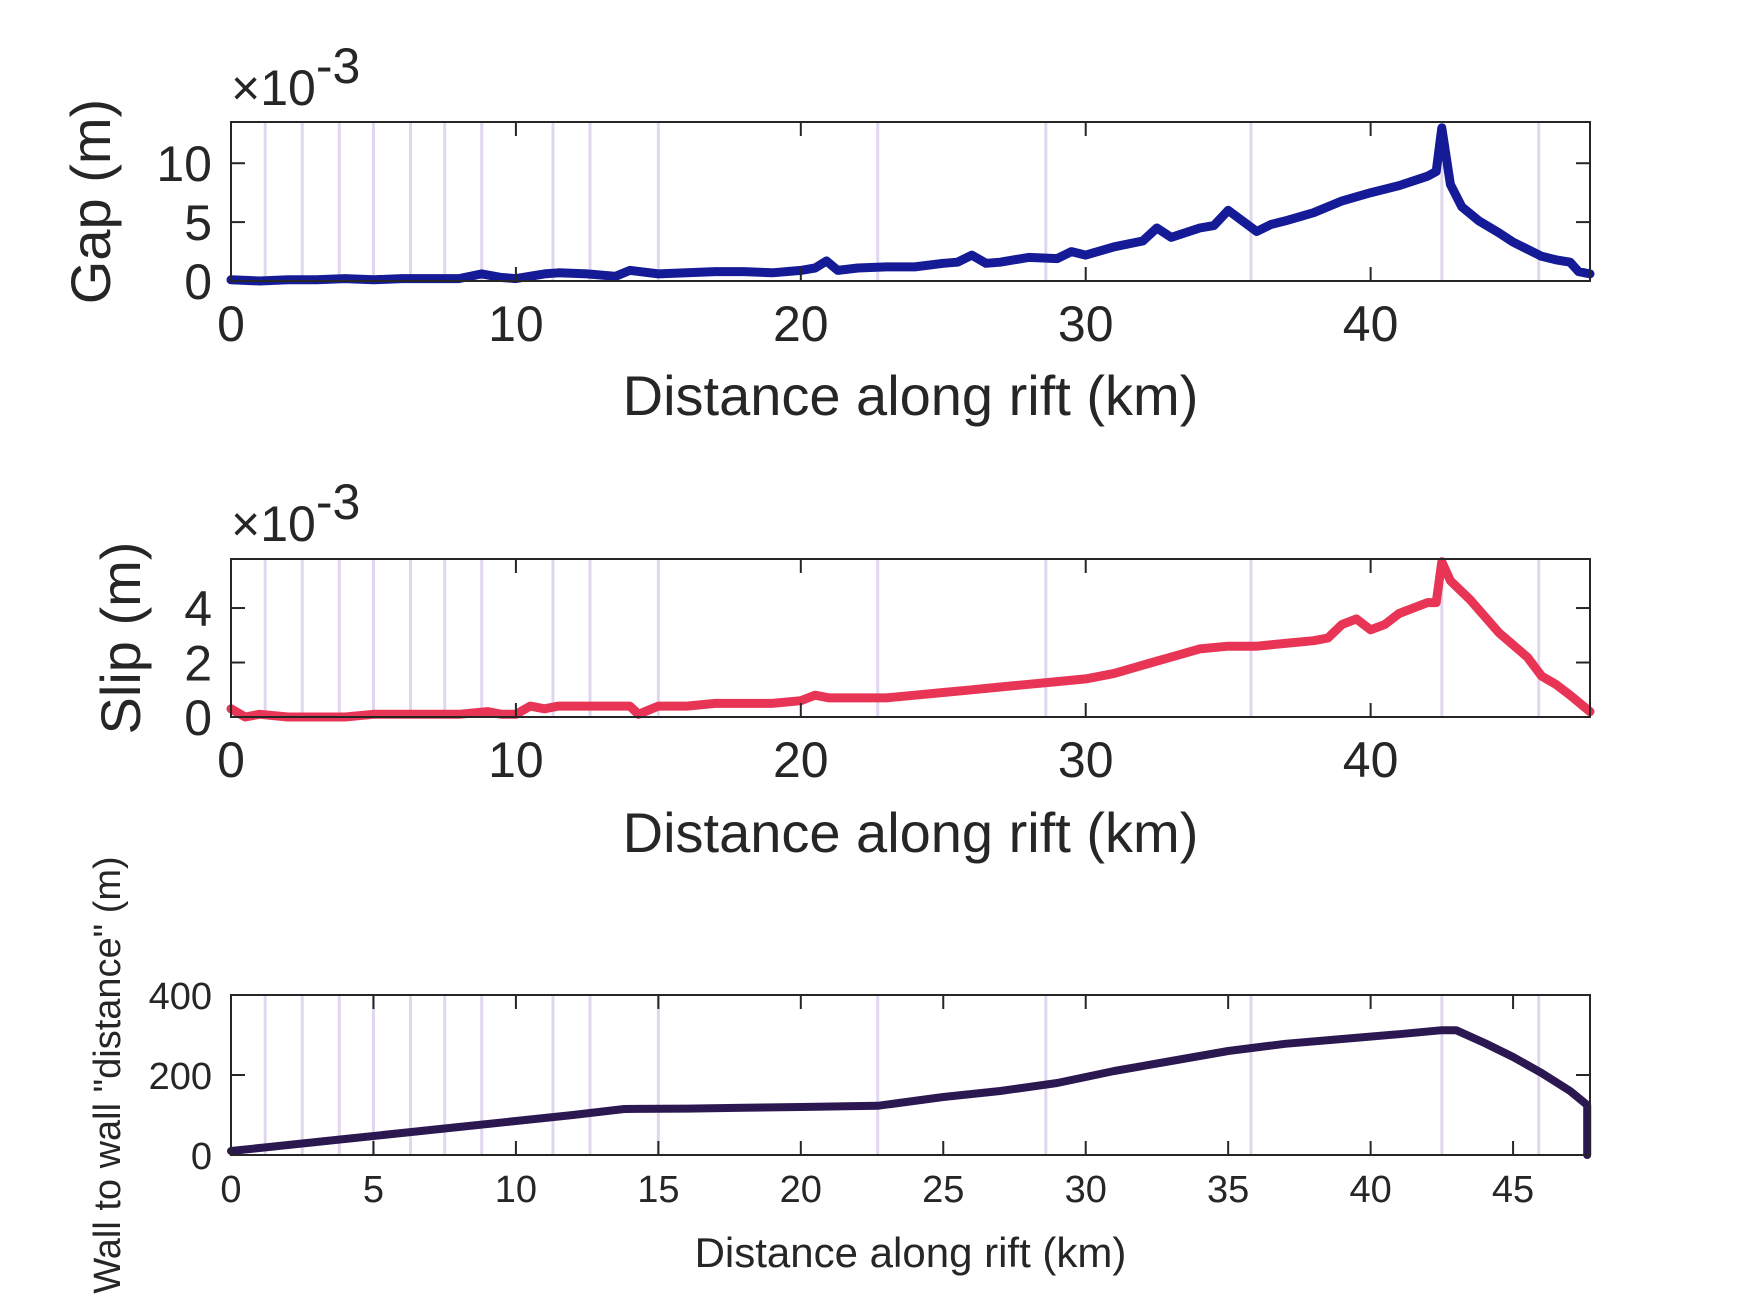  Describe the element at coordinates (231, 760) in the screenshot. I see `slip-xtick-label: 0` at that location.